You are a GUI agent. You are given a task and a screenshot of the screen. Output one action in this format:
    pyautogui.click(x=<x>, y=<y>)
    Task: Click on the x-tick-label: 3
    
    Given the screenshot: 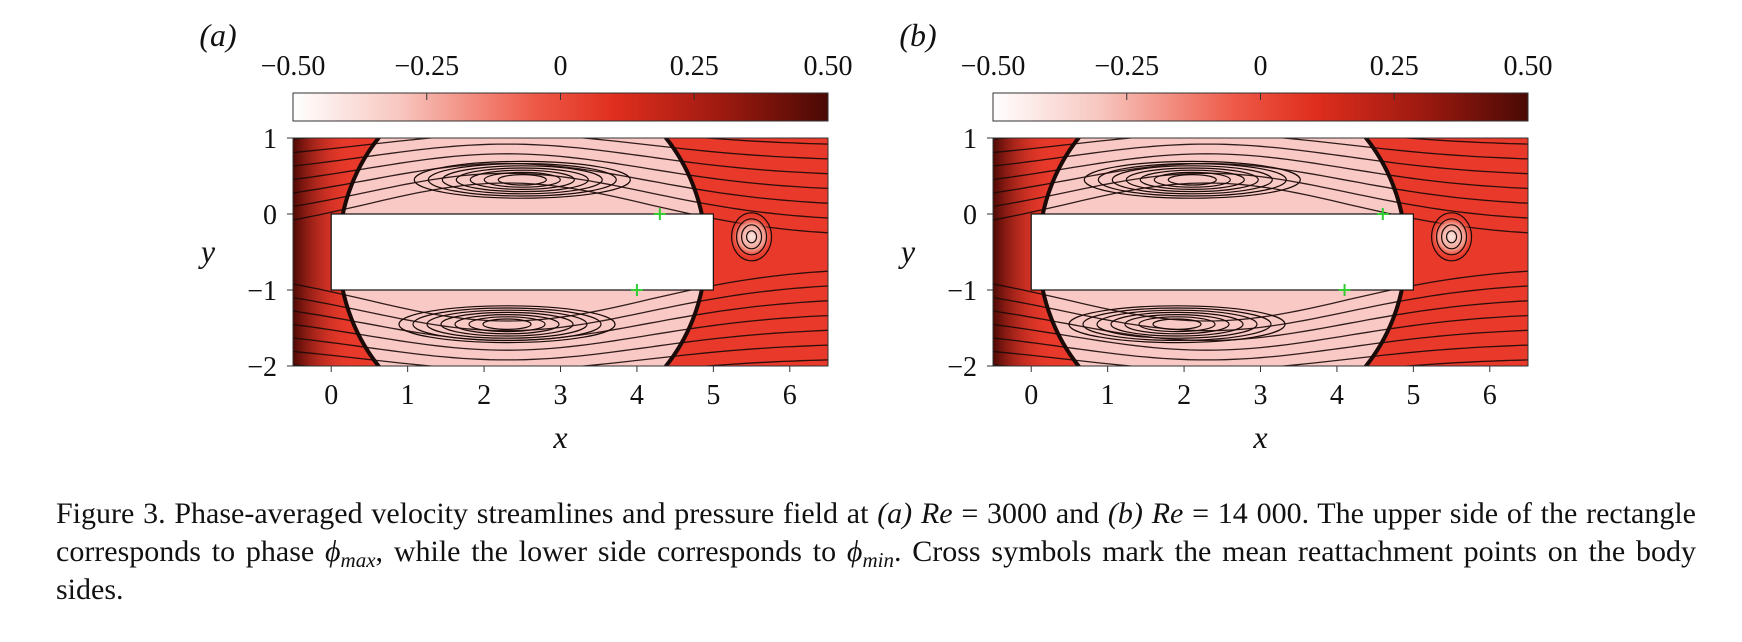 What is the action you would take?
    pyautogui.click(x=1261, y=395)
    